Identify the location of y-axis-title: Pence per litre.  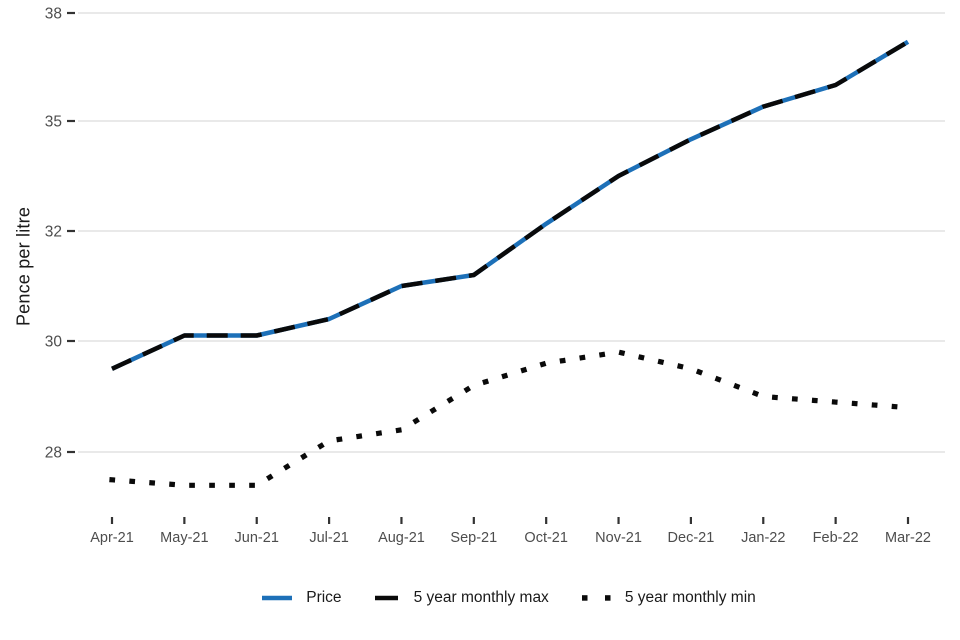
(23, 266).